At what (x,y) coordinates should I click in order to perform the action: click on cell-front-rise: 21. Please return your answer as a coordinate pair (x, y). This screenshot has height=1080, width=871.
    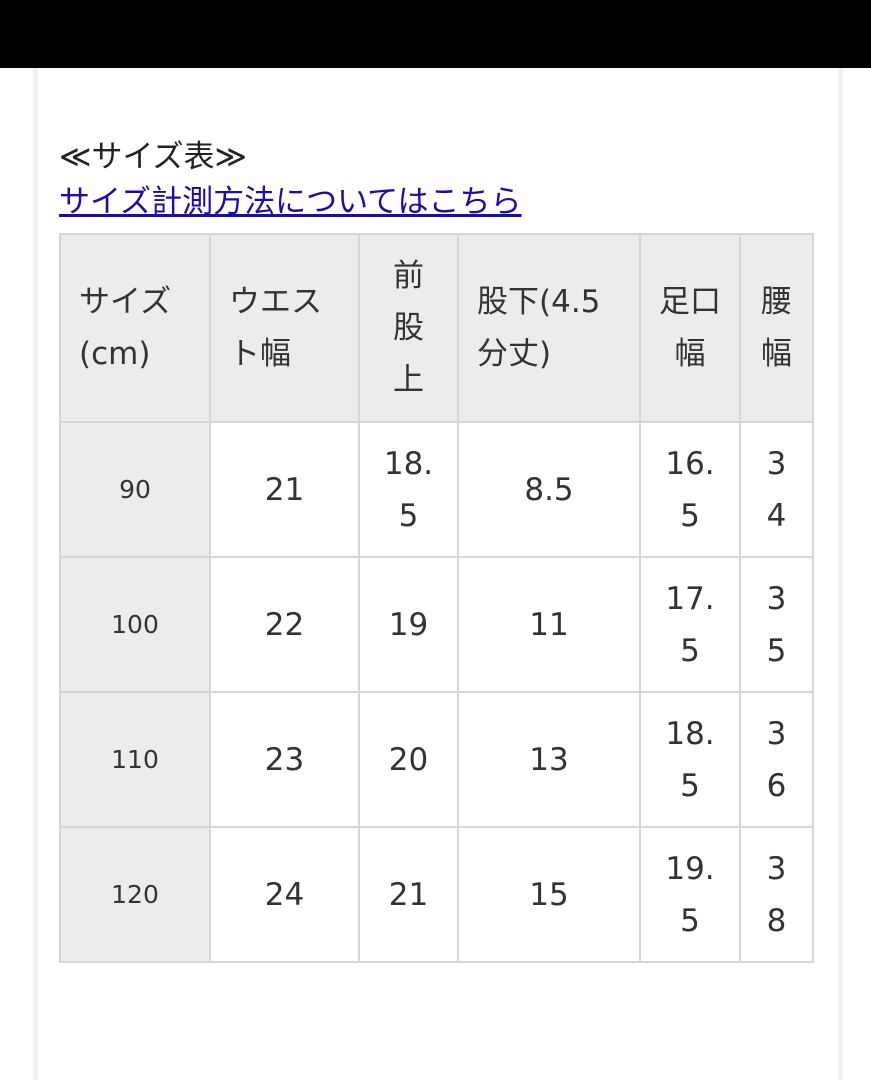
    Looking at the image, I should click on (408, 894).